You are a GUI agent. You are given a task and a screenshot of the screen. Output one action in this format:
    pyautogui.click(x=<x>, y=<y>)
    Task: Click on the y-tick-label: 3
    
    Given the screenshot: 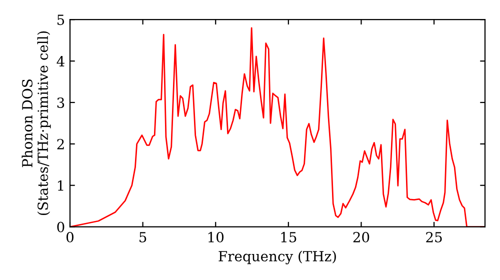 What is the action you would take?
    pyautogui.click(x=60, y=102)
    